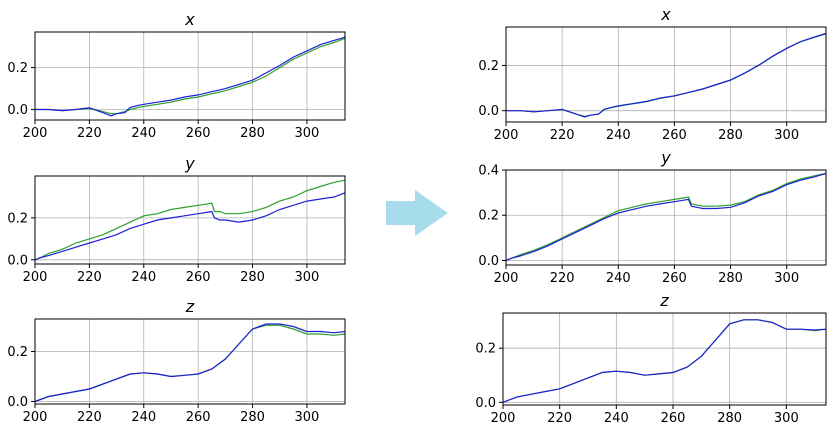 Image resolution: width=834 pixels, height=445 pixels. I want to click on right-arrow-icon, so click(417, 213).